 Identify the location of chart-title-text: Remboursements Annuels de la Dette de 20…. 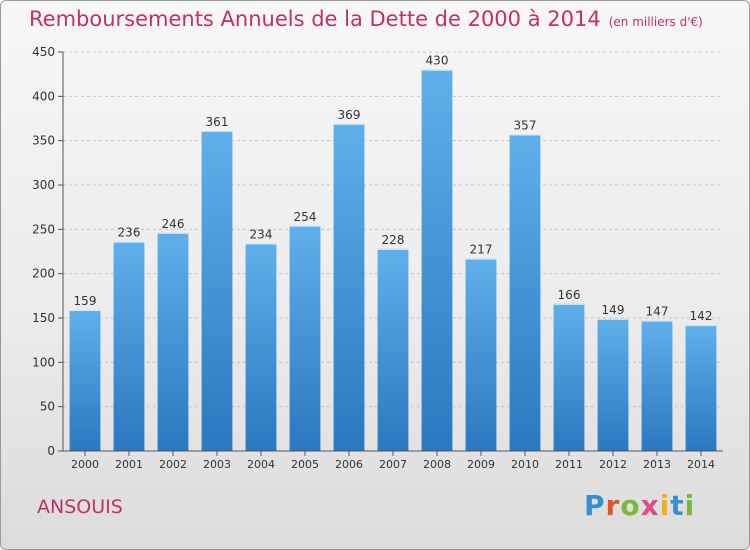
(315, 19).